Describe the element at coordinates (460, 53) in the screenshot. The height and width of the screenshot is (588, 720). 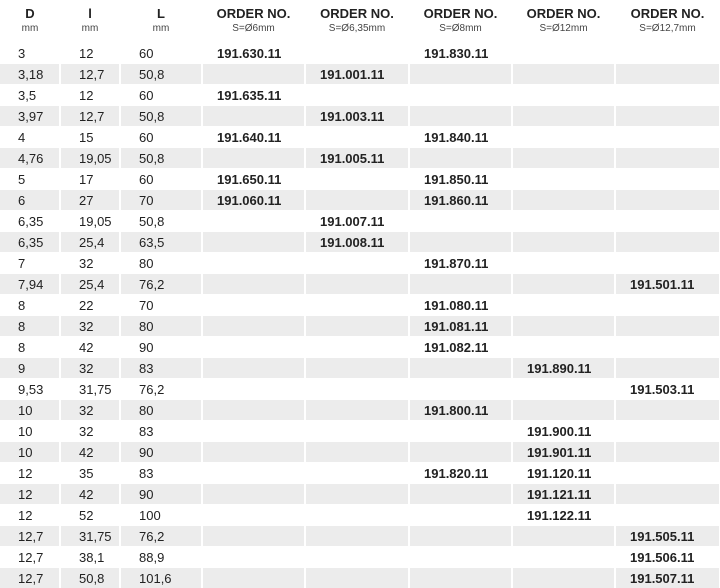
I see `order-cell: 191.830.11` at that location.